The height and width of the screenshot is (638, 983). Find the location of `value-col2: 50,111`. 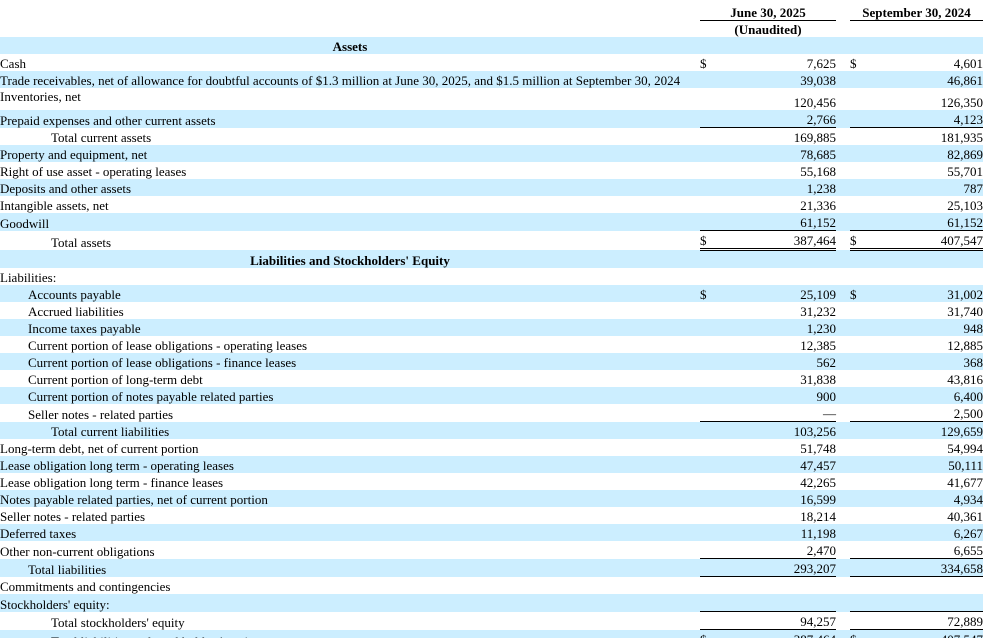

value-col2: 50,111 is located at coordinates (929, 464).